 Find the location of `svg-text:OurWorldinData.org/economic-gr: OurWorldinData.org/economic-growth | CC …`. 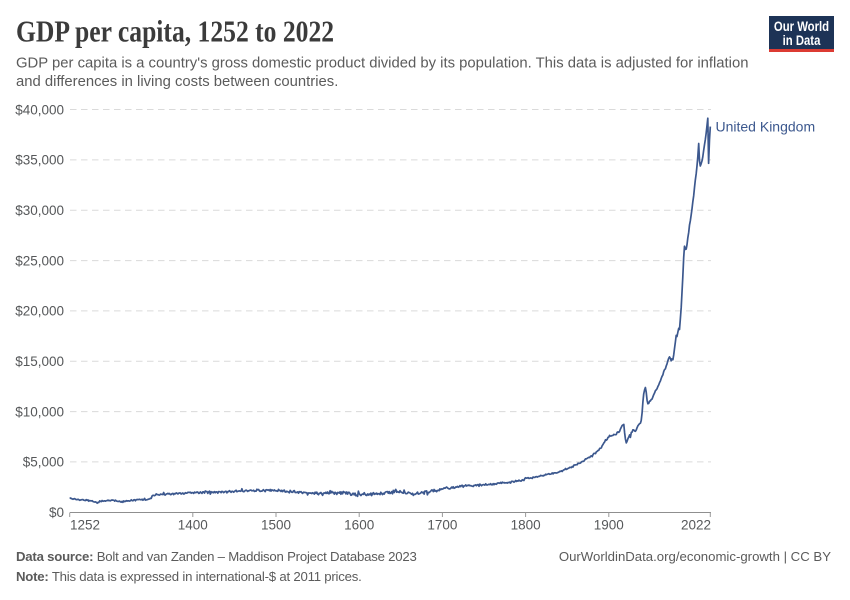

svg-text:OurWorldinData.org/economic-gr: OurWorldinData.org/economic-growth | CC … is located at coordinates (695, 556).